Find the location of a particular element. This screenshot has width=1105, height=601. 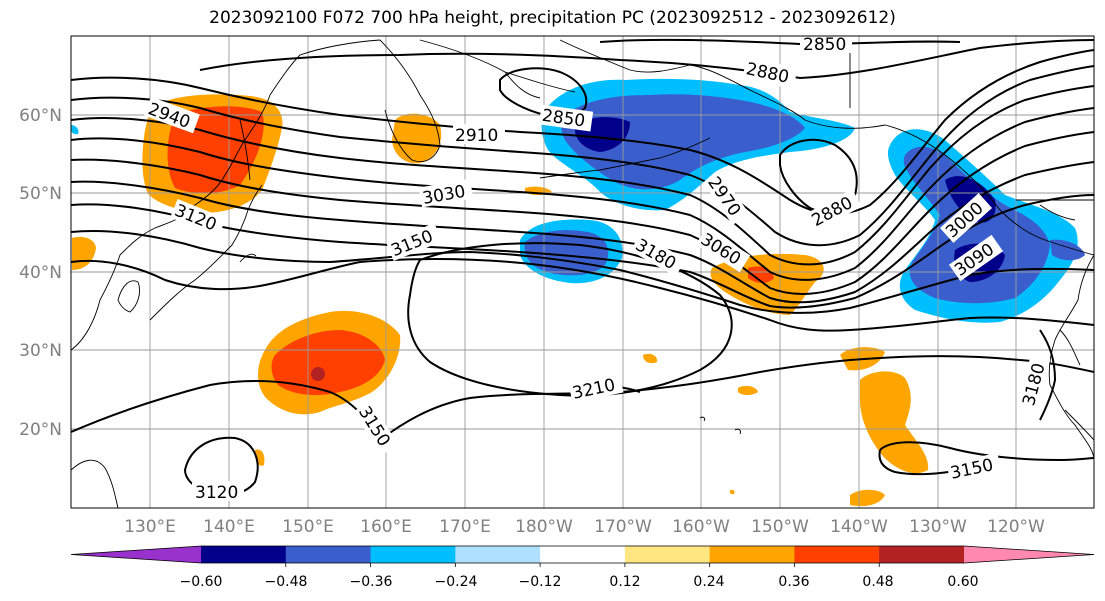

latitude-labels: 60°N 50°N 40°N 30°N 20°N is located at coordinates (40, 273).